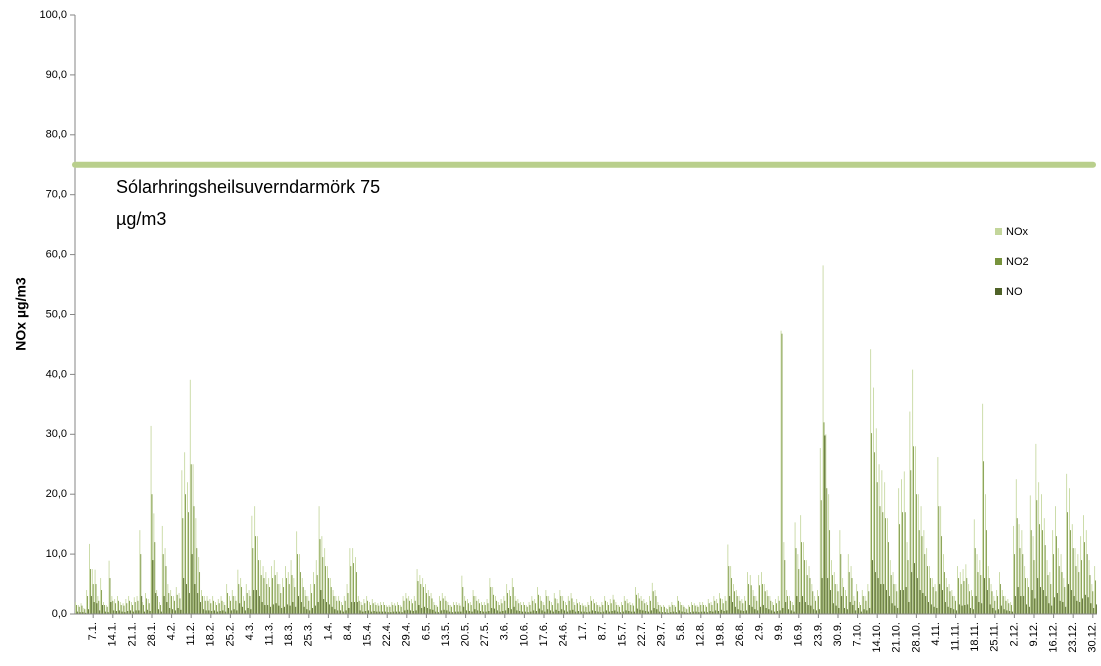 The height and width of the screenshot is (666, 1101). Describe the element at coordinates (368, 634) in the screenshot. I see `x-tick-label: 15.4.` at that location.